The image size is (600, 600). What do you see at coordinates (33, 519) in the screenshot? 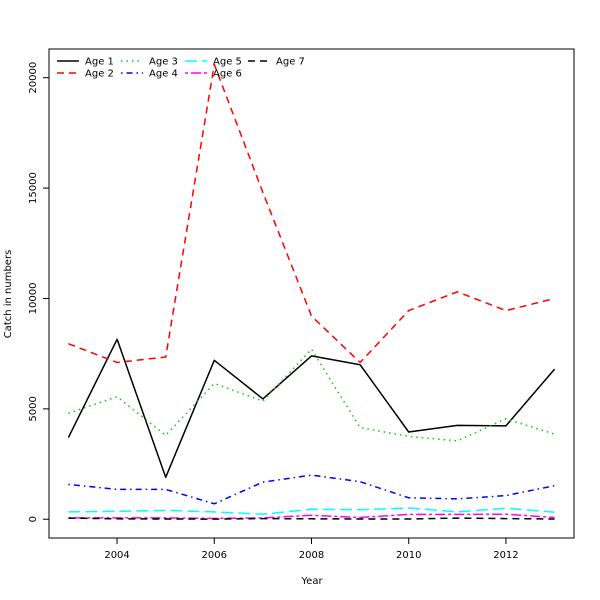
I see `y-tick-label: 0` at bounding box center [33, 519].